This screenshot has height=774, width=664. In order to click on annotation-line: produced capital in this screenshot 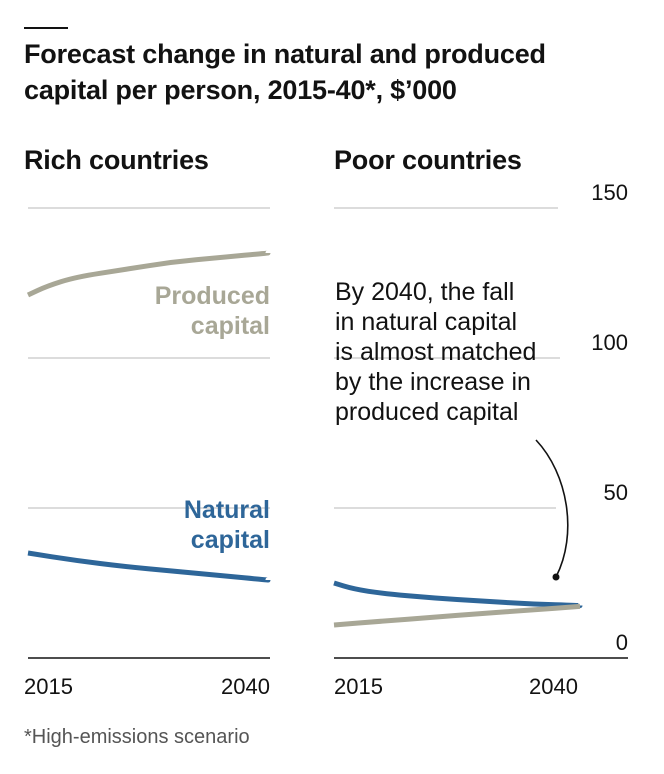, I will do `click(426, 412)`.